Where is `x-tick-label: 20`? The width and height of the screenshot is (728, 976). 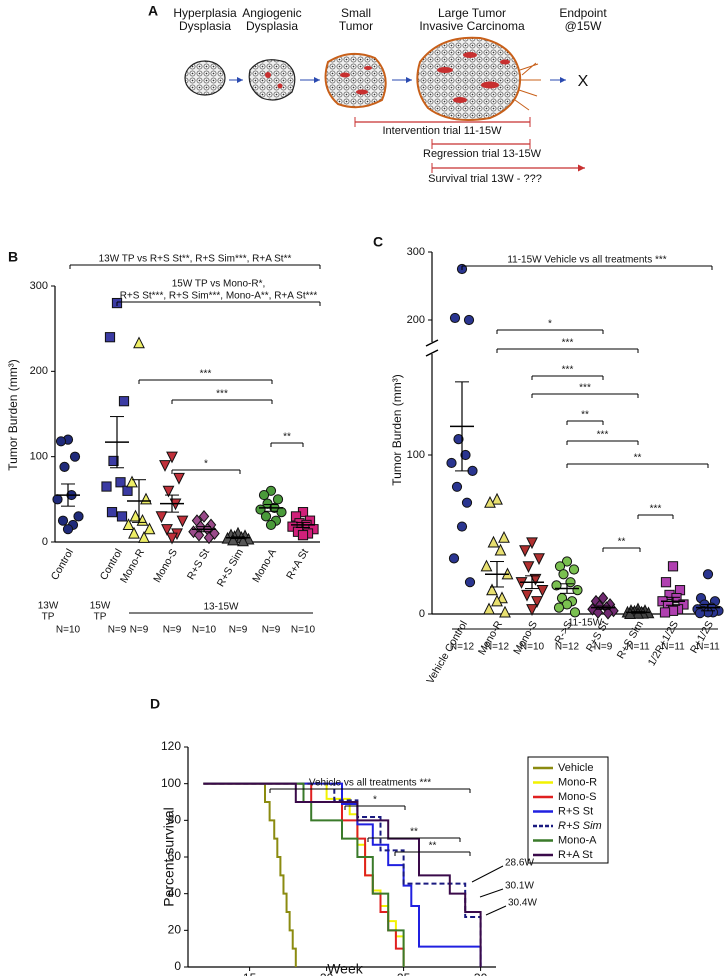
x-tick-label: 20 is located at coordinates (327, 973).